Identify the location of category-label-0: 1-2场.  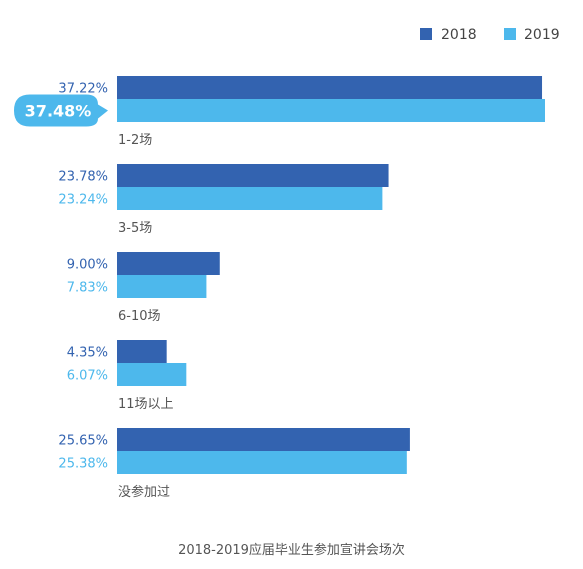
(135, 140).